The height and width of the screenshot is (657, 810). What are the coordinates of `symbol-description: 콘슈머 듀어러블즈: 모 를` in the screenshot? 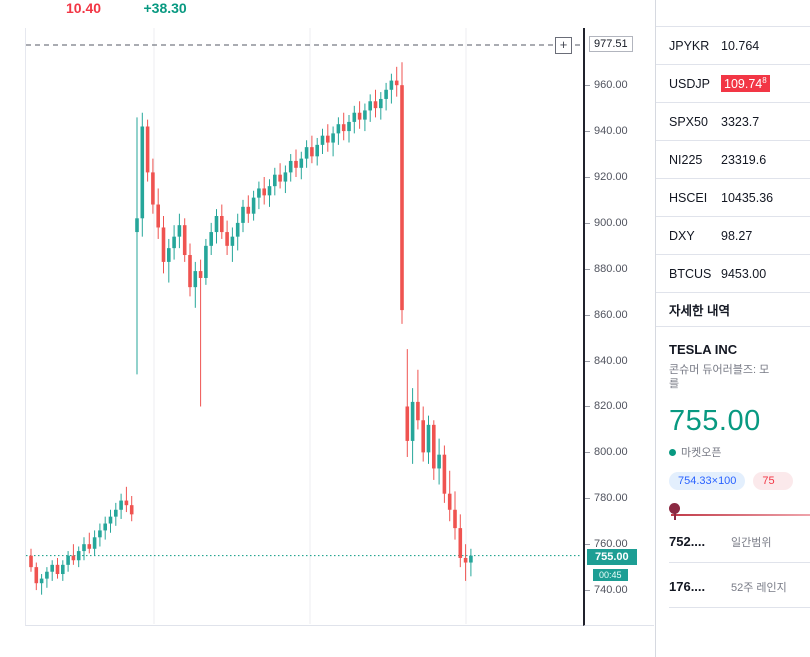 It's located at (719, 377).